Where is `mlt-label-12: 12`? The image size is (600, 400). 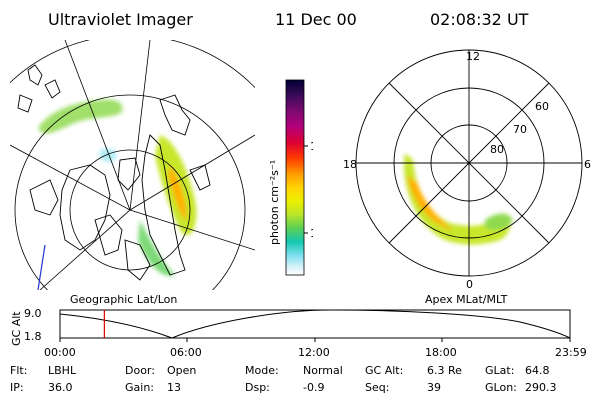 mlt-label-12: 12 is located at coordinates (473, 56).